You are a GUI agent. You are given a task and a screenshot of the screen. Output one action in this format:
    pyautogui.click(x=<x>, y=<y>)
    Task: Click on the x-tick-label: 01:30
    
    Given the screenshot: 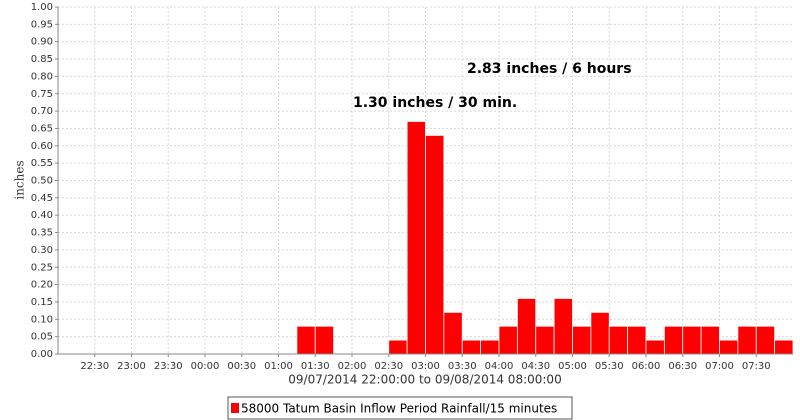 What is the action you would take?
    pyautogui.click(x=315, y=366)
    